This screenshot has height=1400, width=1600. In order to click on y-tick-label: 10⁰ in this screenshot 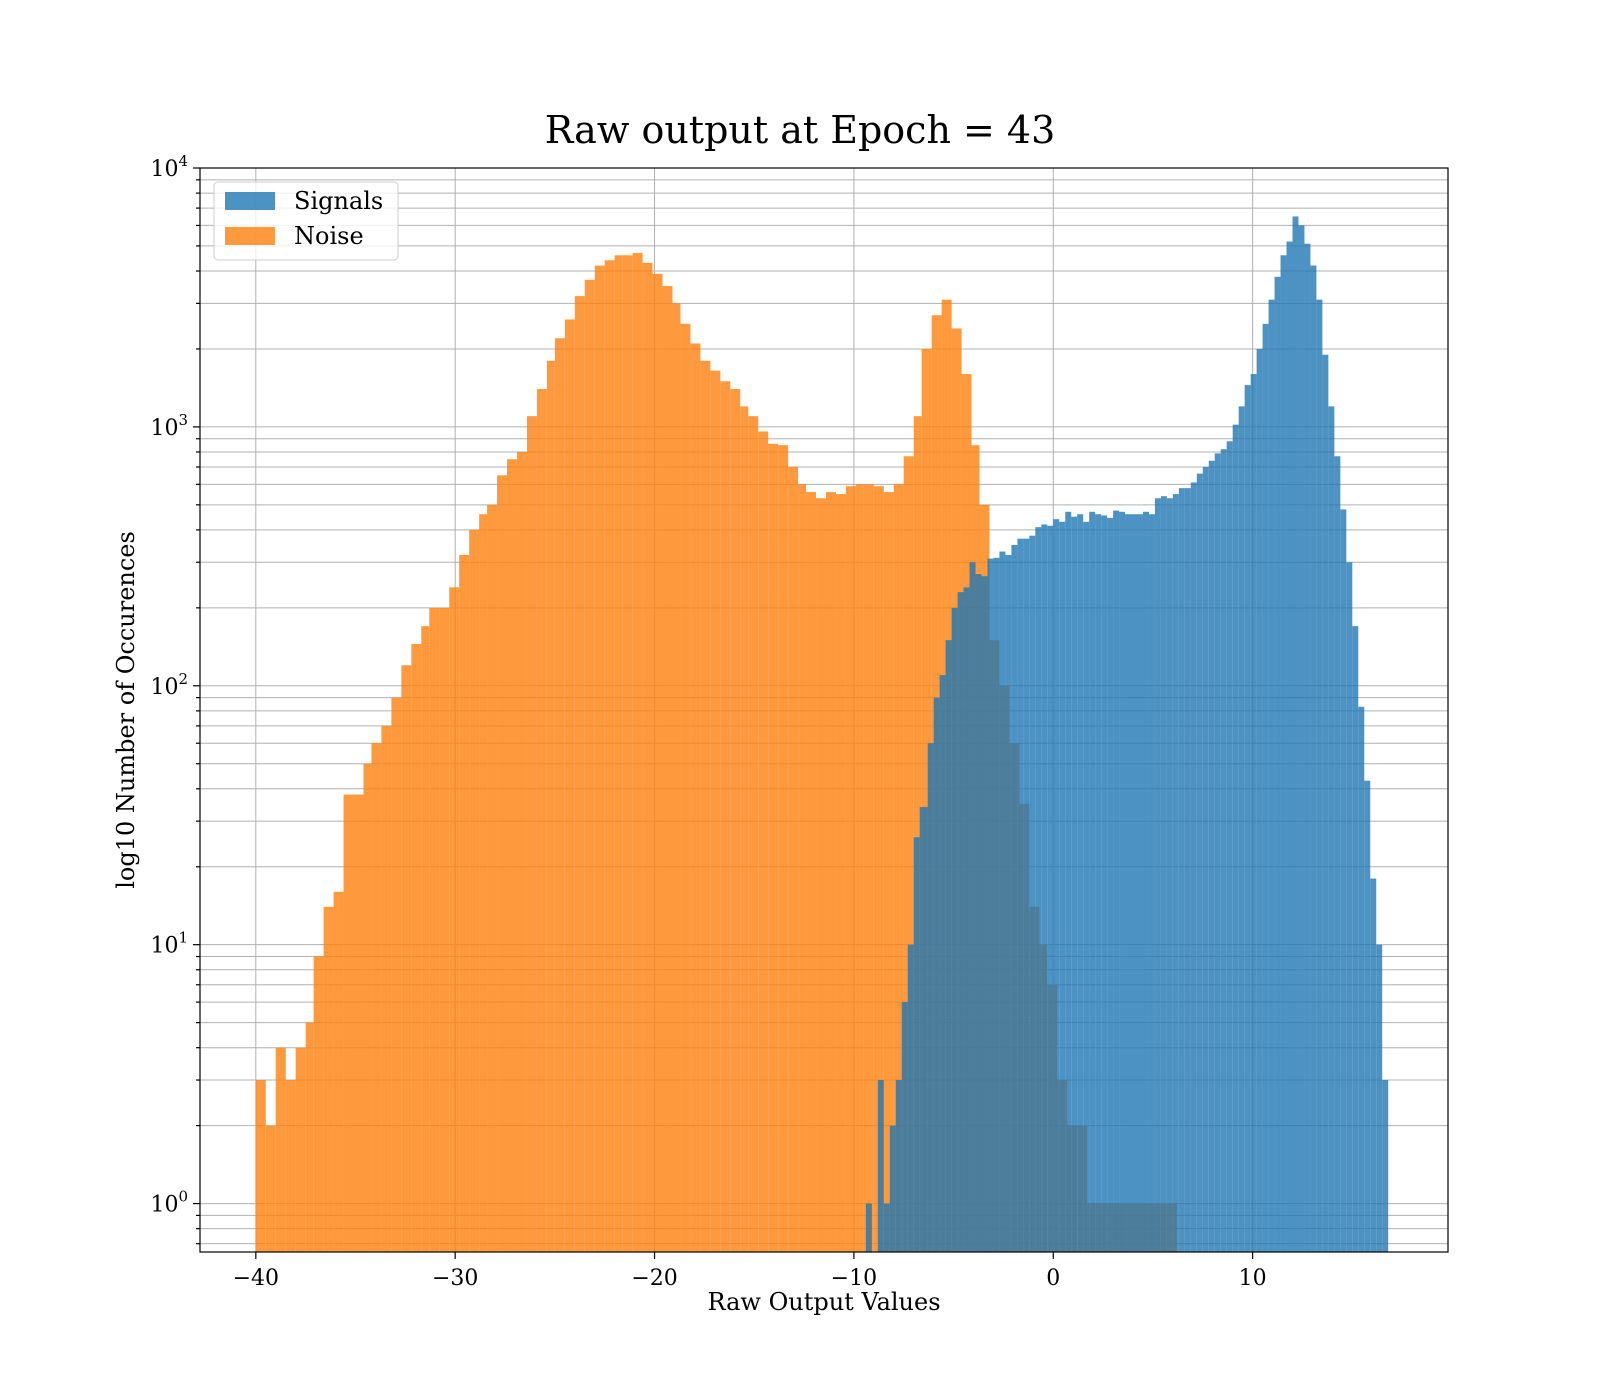, I will do `click(169, 1203)`.